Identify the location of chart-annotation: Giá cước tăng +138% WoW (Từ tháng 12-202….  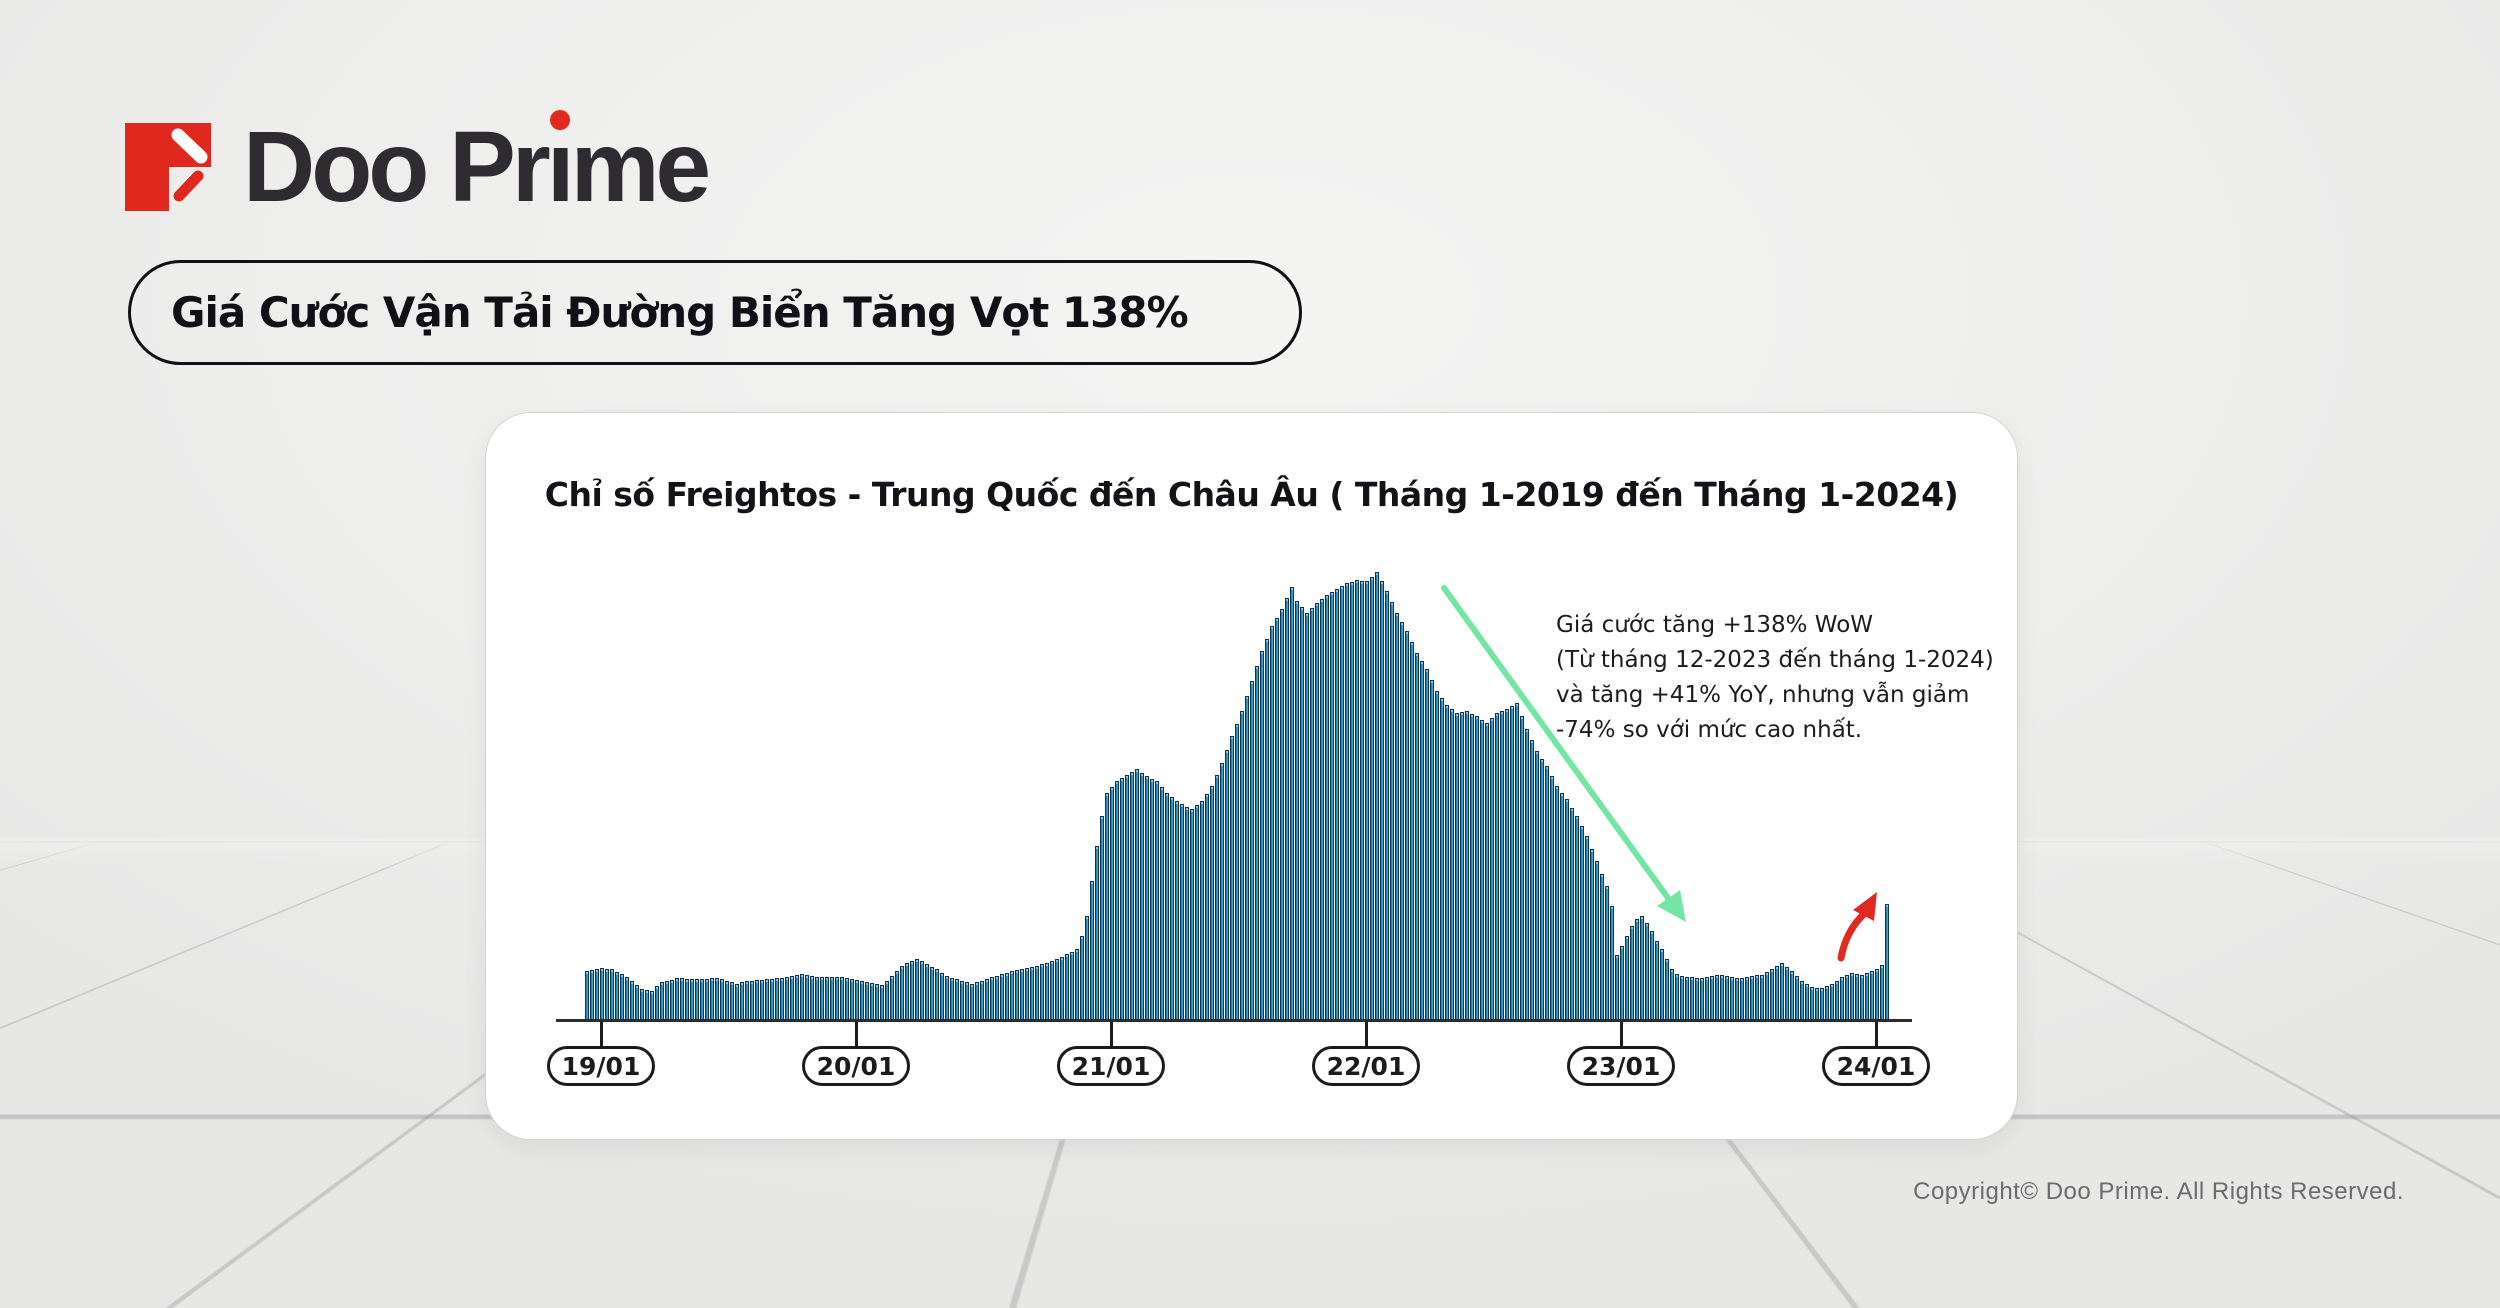
(1791, 678).